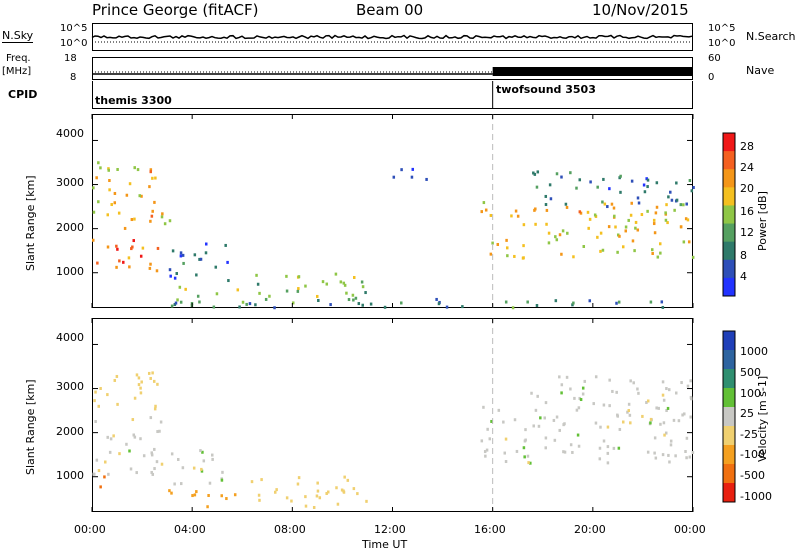  I want to click on cpid-mode-themis: themis 3300, so click(133, 100).